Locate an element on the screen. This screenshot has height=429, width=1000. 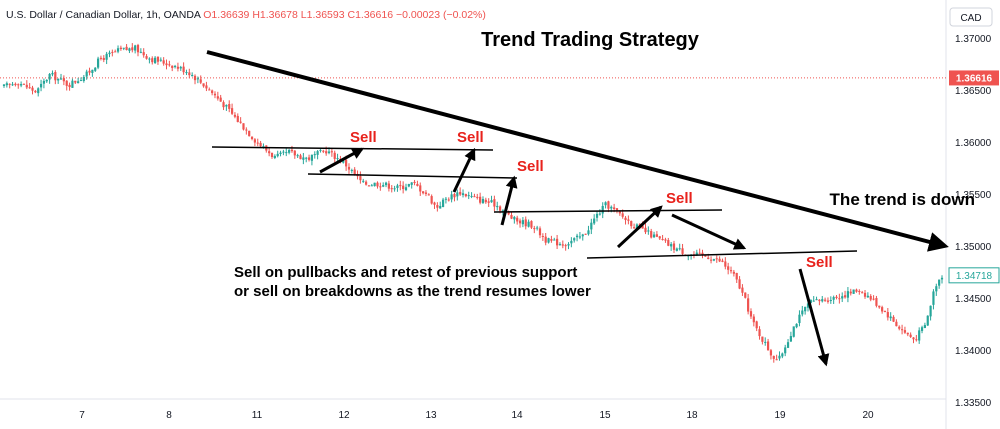
open-value: O1.36639 is located at coordinates (226, 15).